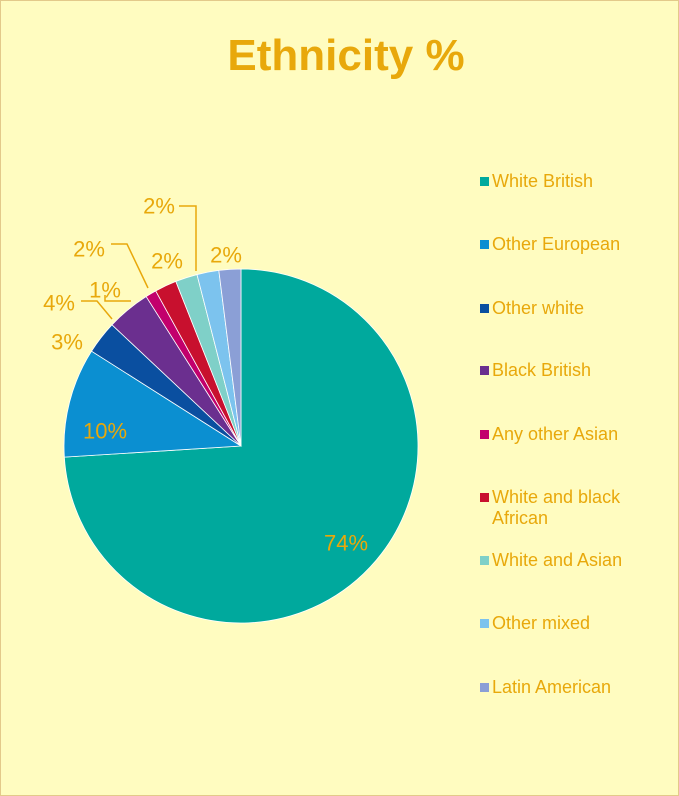 Image resolution: width=679 pixels, height=796 pixels. What do you see at coordinates (556, 244) in the screenshot?
I see `legend-label: Other European` at bounding box center [556, 244].